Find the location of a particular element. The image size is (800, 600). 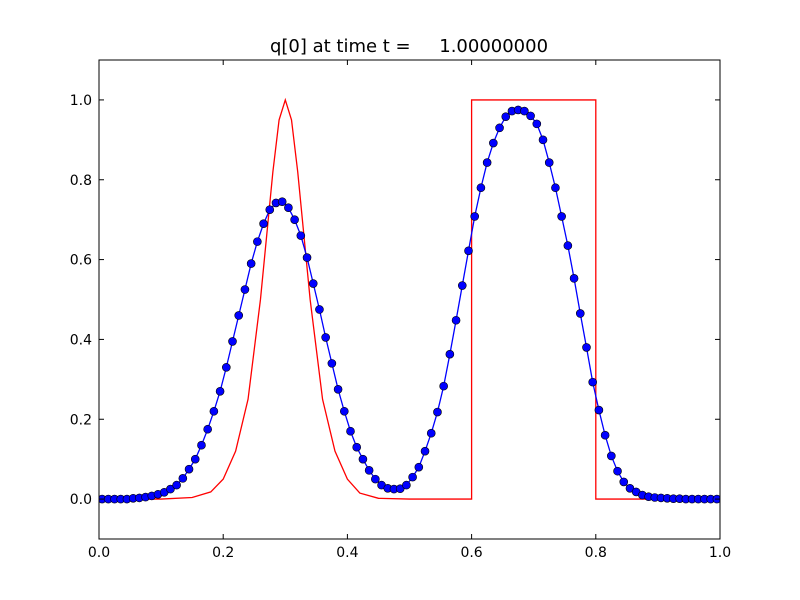

y-tick-label: 0.8 is located at coordinates (81, 181).